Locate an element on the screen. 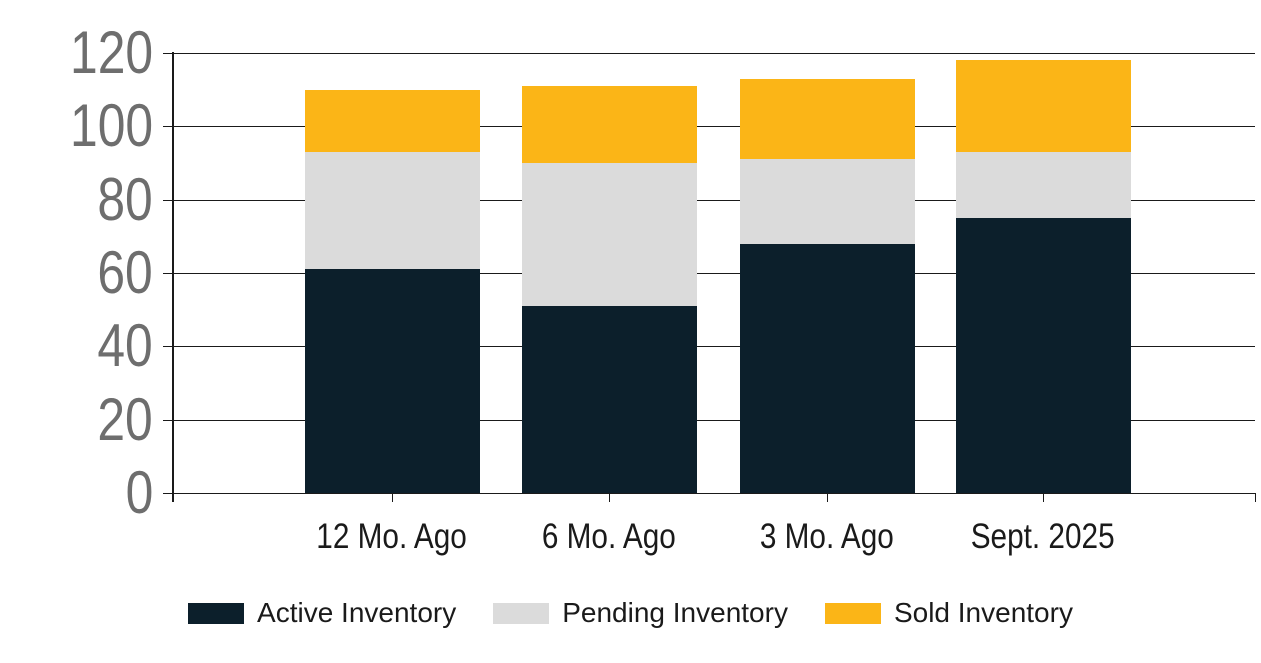 The width and height of the screenshot is (1261, 663). y-axis-tick-text: 120 is located at coordinates (111, 52).